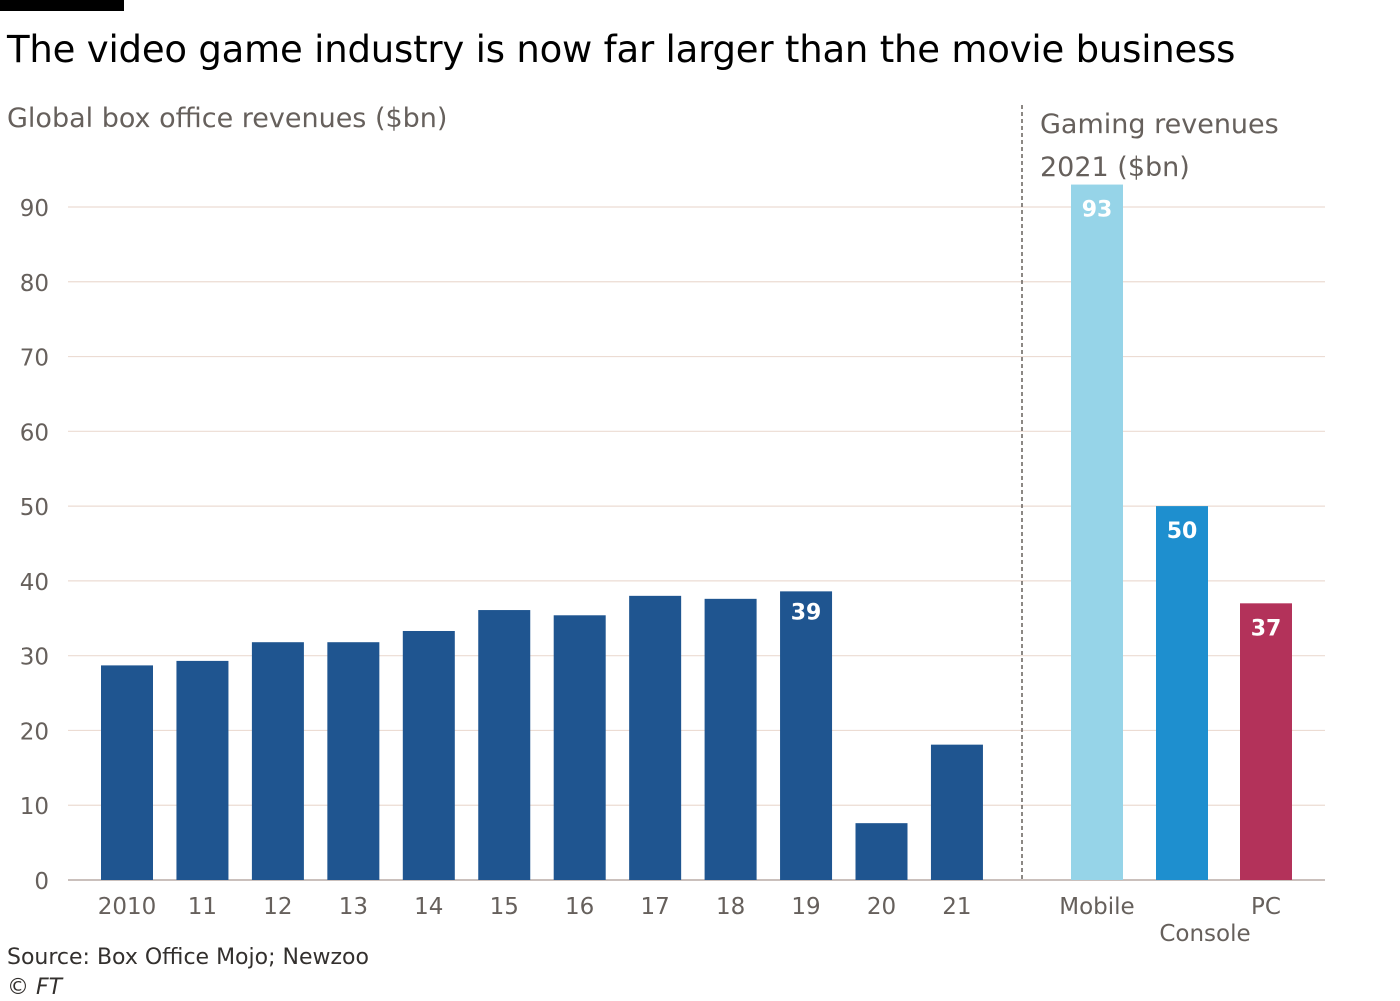  Describe the element at coordinates (34, 359) in the screenshot. I see `y-tick-label: 70` at that location.